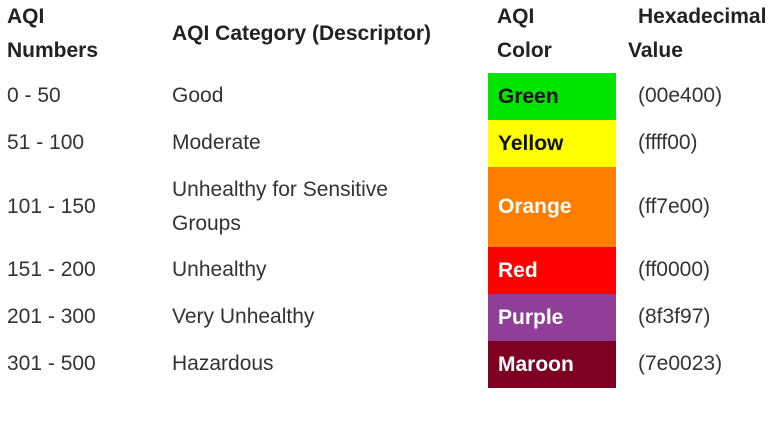 The image size is (776, 437). Describe the element at coordinates (702, 16) in the screenshot. I see `header-hex-line1: Hexadecimal` at that location.